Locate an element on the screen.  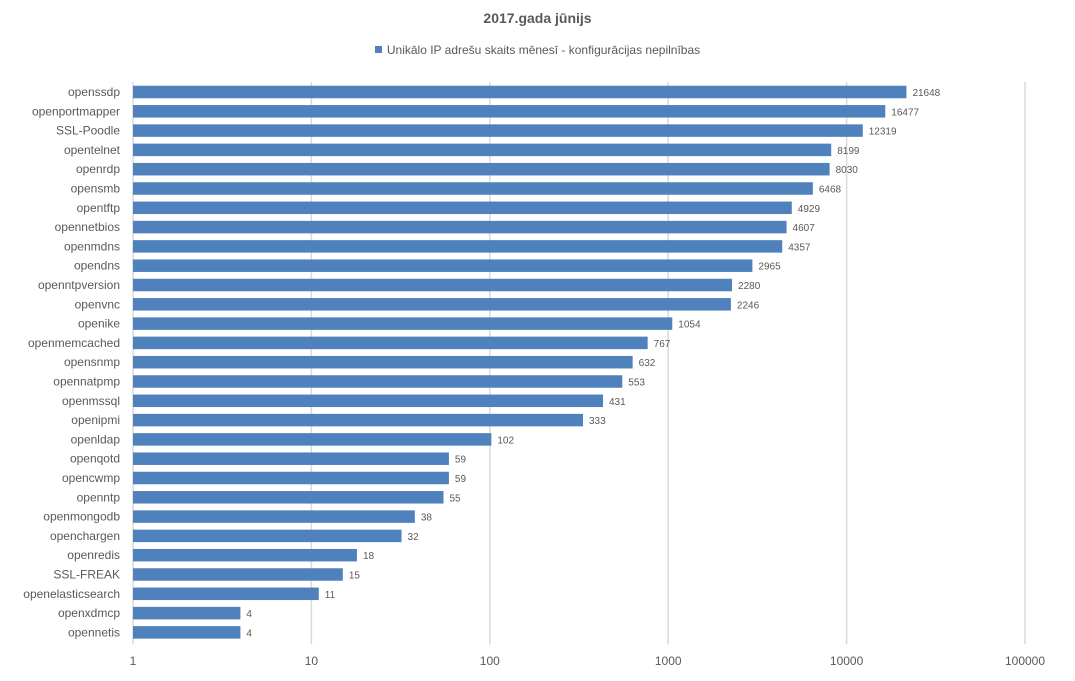
data-label: 2280 is located at coordinates (749, 286).